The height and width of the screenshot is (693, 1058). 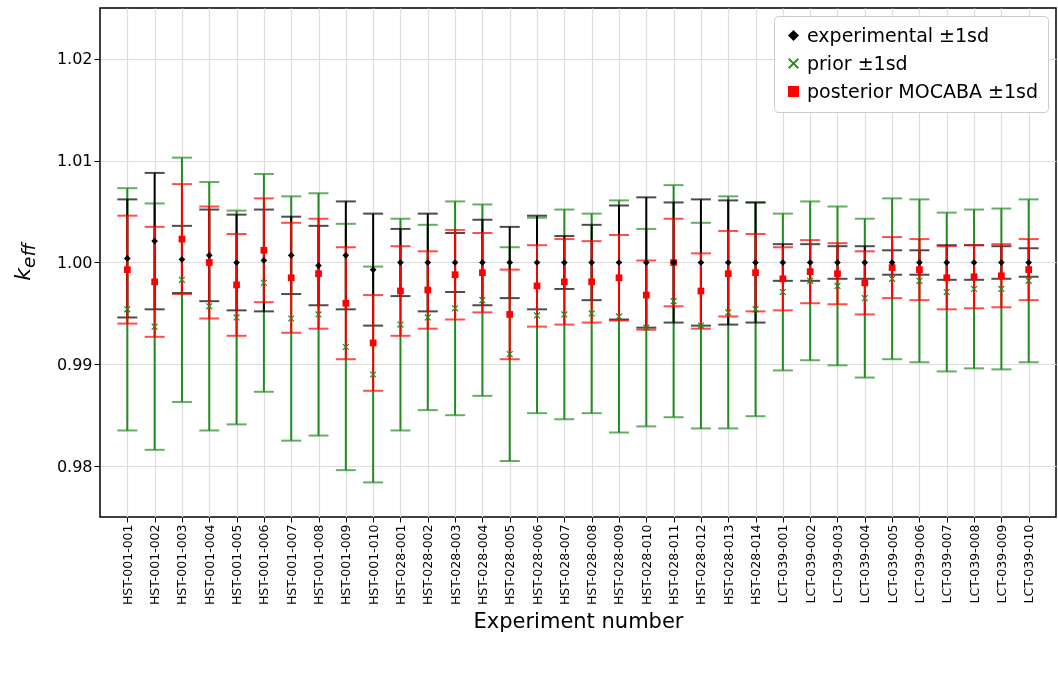 I want to click on y-tick-label: 0.98, so click(x=74, y=466).